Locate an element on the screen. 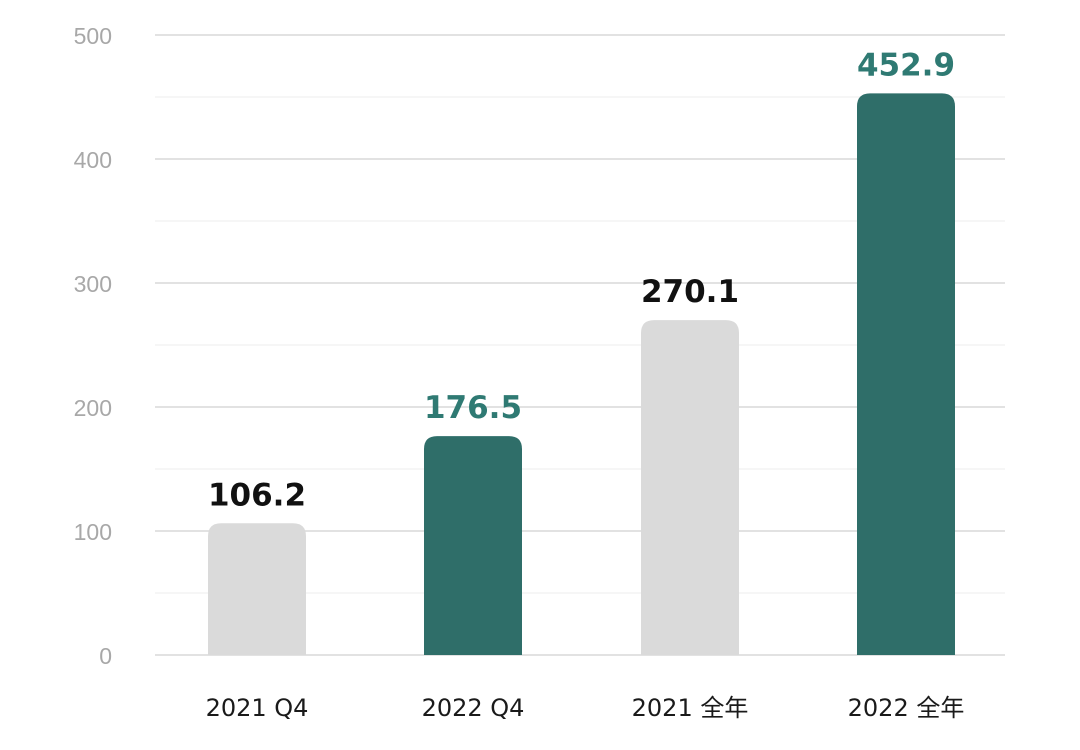 The width and height of the screenshot is (1080, 750). y-tick-label: 100 is located at coordinates (93, 532).